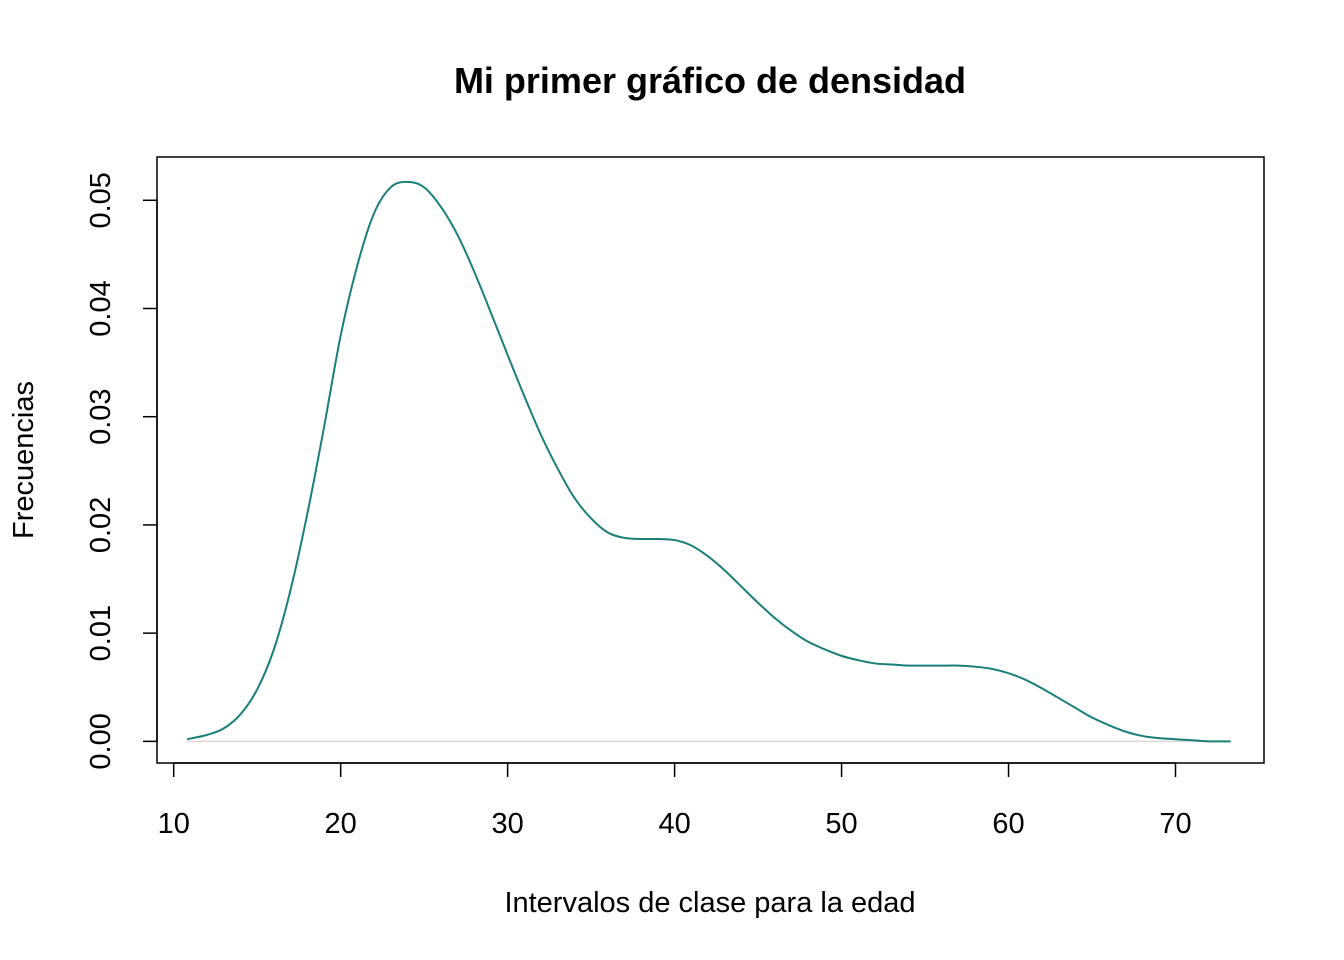  Describe the element at coordinates (674, 824) in the screenshot. I see `x-tick-label: 40` at that location.